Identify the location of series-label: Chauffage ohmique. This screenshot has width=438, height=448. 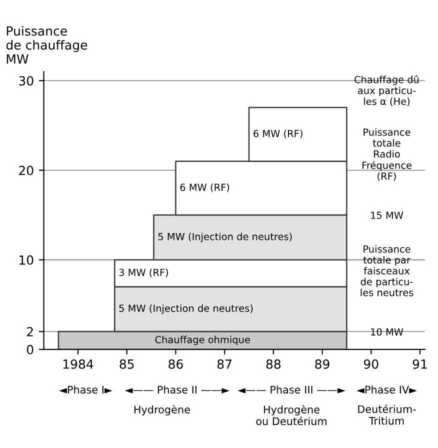
(202, 341).